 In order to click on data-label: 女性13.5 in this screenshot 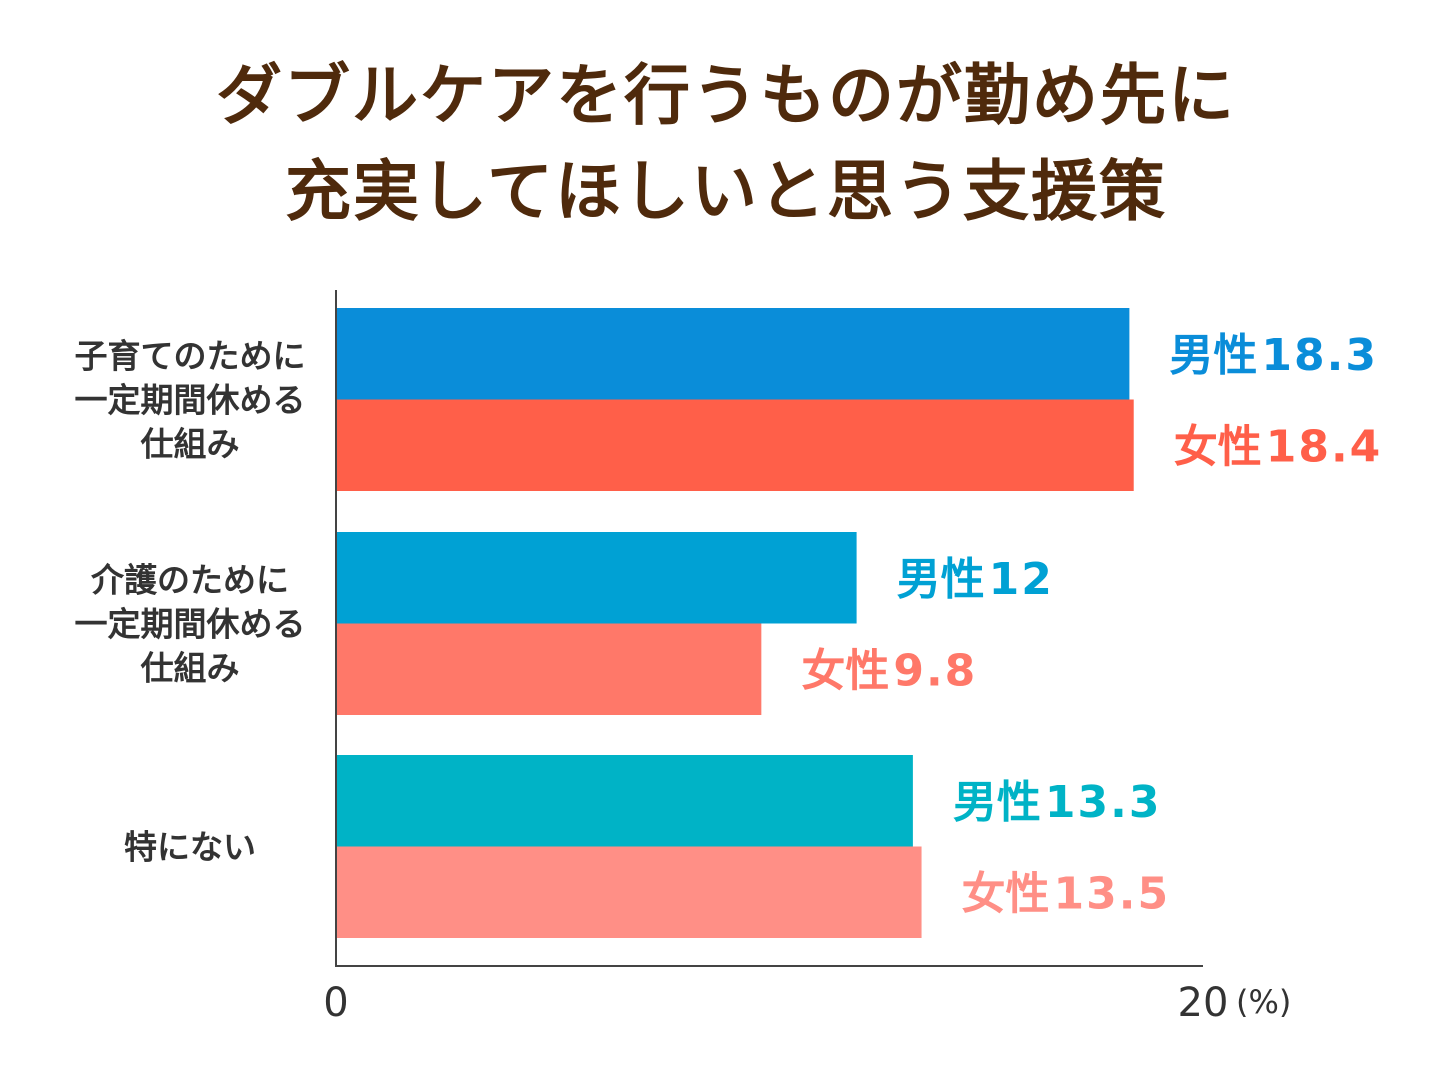, I will do `click(1066, 893)`.